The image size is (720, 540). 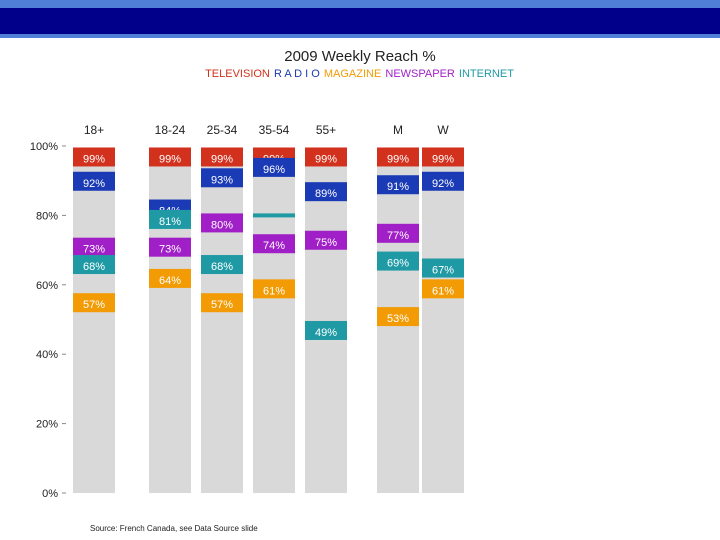 I want to click on data-label: 67%, so click(x=443, y=271).